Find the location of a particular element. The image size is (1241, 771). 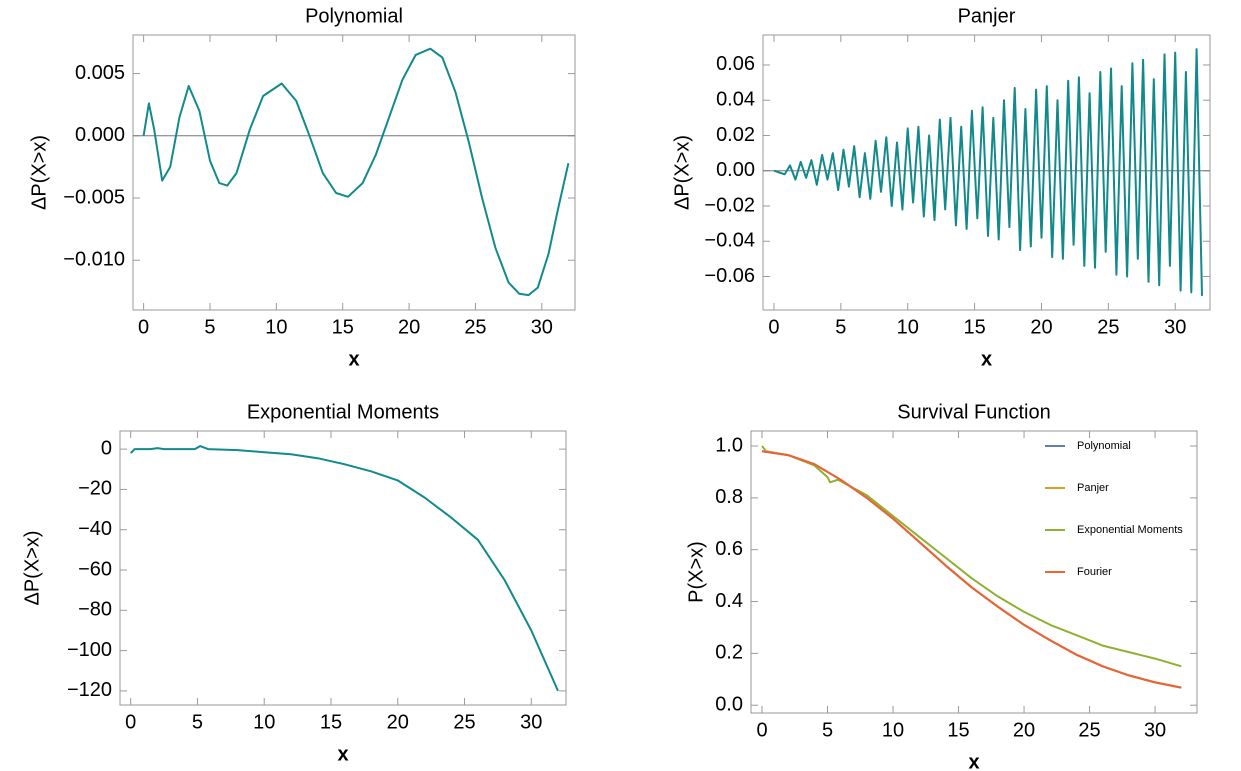

y-tick-label: 0.0 is located at coordinates (729, 705).